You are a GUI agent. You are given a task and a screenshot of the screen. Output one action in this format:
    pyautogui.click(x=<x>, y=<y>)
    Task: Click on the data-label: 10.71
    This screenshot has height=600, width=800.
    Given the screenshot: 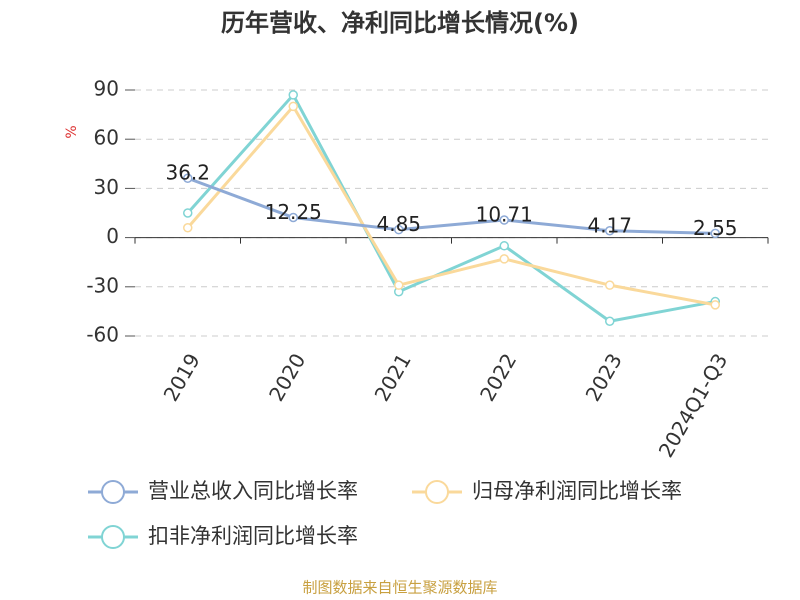 What is the action you would take?
    pyautogui.click(x=504, y=215)
    